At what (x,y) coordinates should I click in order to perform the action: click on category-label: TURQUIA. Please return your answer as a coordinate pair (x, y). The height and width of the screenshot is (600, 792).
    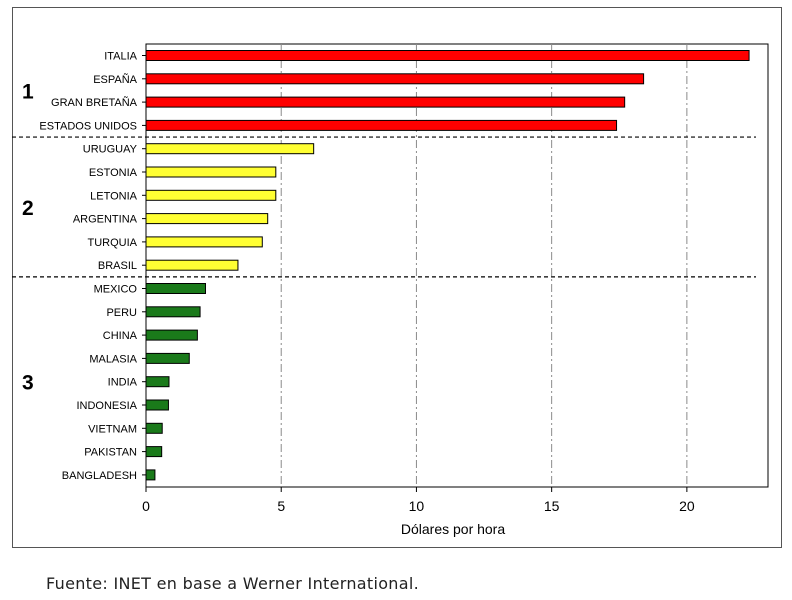
    Looking at the image, I should click on (113, 243).